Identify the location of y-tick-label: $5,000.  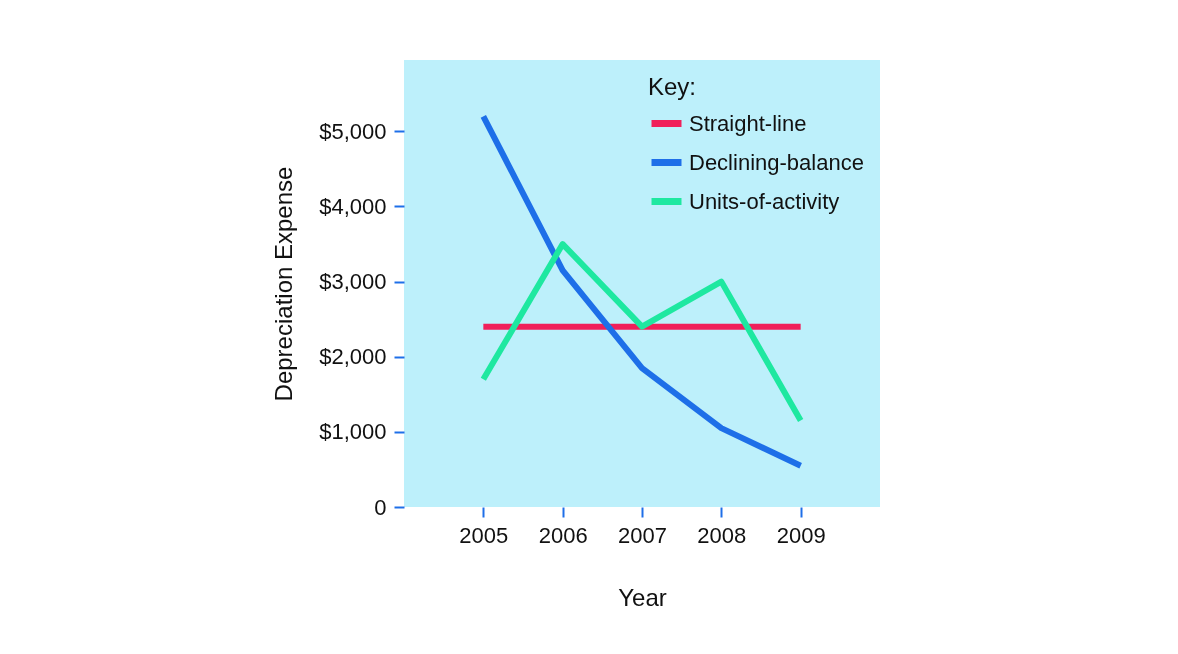
(353, 131).